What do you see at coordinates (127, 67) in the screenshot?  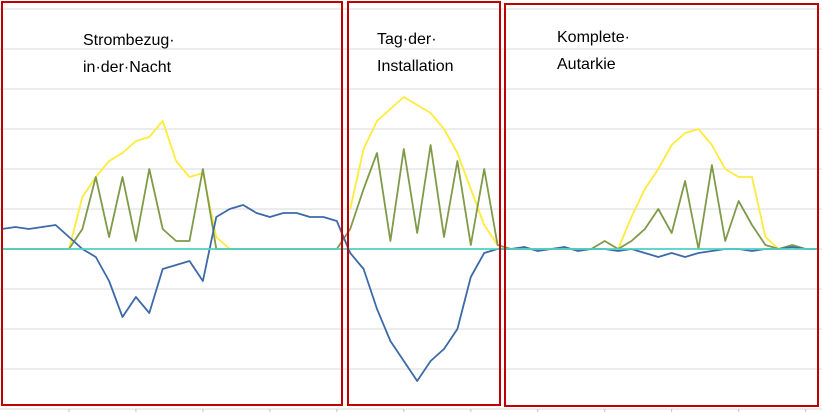 I see `annotation: in·der·Nacht` at bounding box center [127, 67].